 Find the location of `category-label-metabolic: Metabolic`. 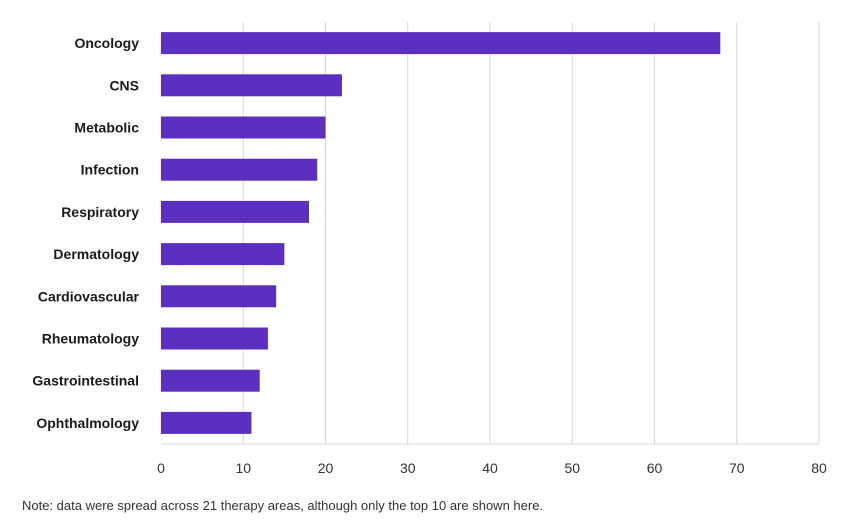

category-label-metabolic: Metabolic is located at coordinates (106, 128).